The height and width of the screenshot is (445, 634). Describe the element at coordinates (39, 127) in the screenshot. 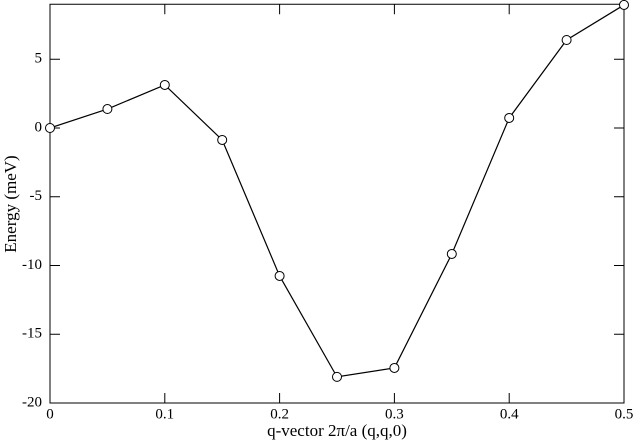

I see `y-tick-label: 0` at that location.